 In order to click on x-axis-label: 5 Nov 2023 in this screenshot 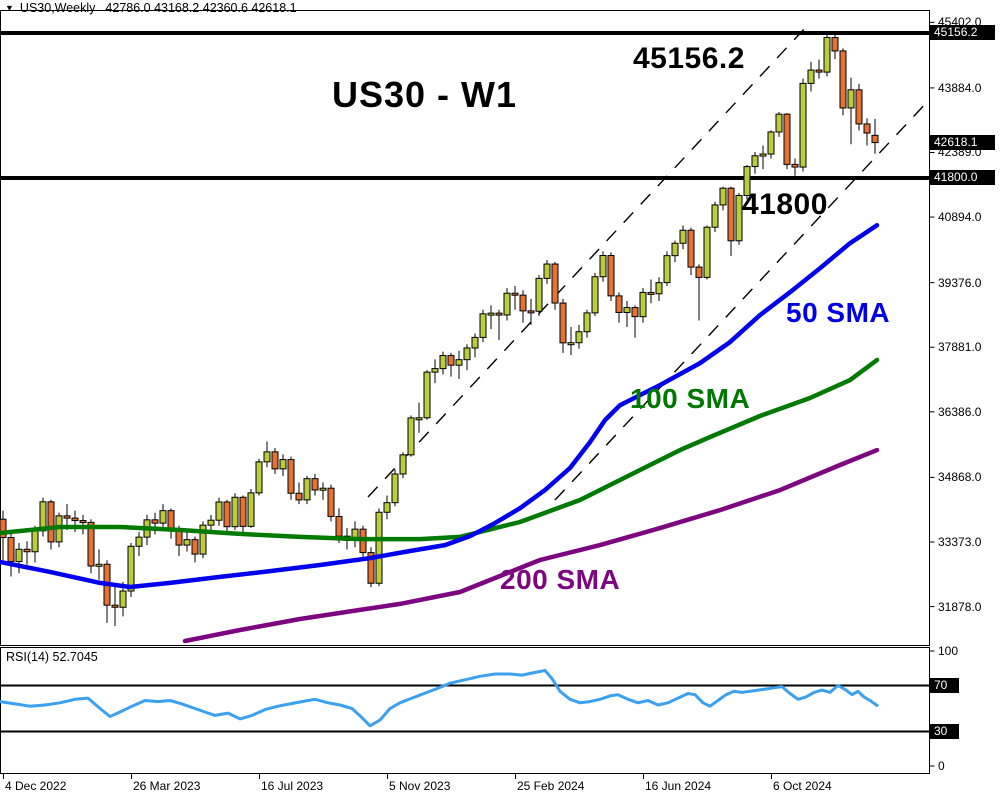, I will do `click(420, 786)`.